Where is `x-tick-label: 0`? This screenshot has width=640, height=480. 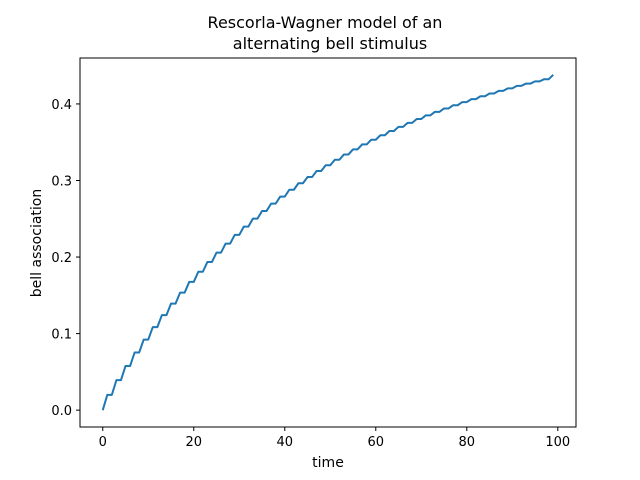 x-tick-label: 0 is located at coordinates (103, 442).